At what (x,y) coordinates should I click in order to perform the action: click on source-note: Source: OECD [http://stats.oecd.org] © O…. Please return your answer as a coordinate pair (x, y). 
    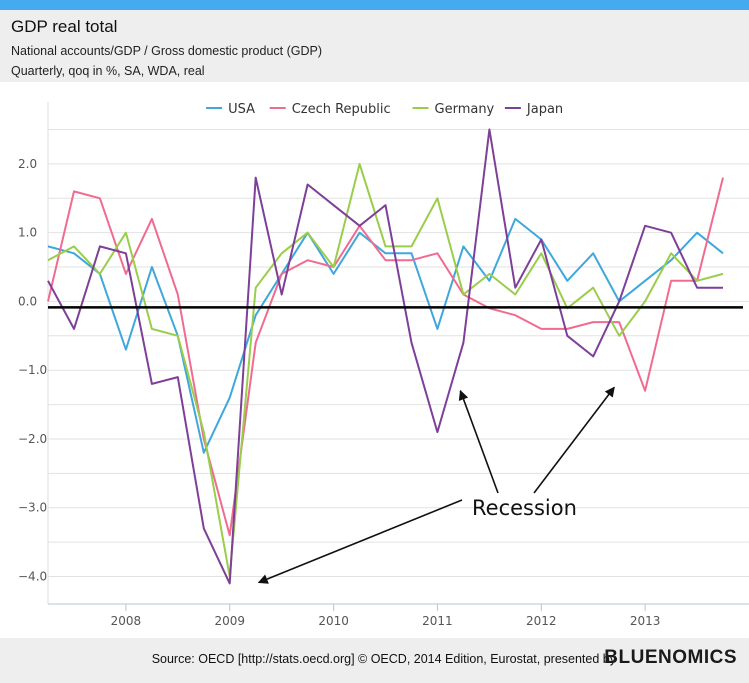
    Looking at the image, I should click on (383, 659).